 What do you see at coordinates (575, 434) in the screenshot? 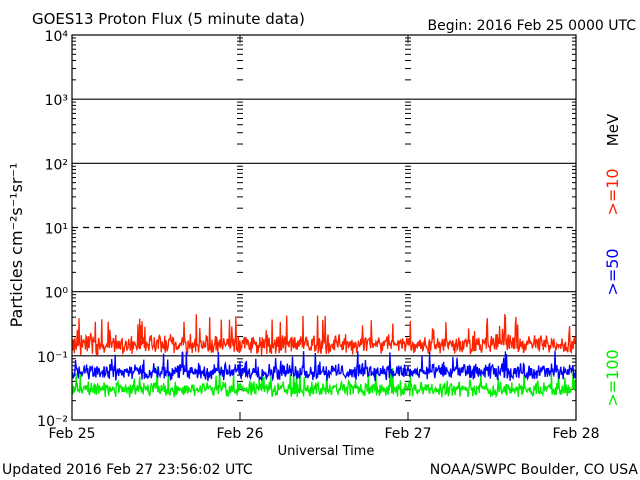
I see `x-tick-label: Feb 28` at bounding box center [575, 434].